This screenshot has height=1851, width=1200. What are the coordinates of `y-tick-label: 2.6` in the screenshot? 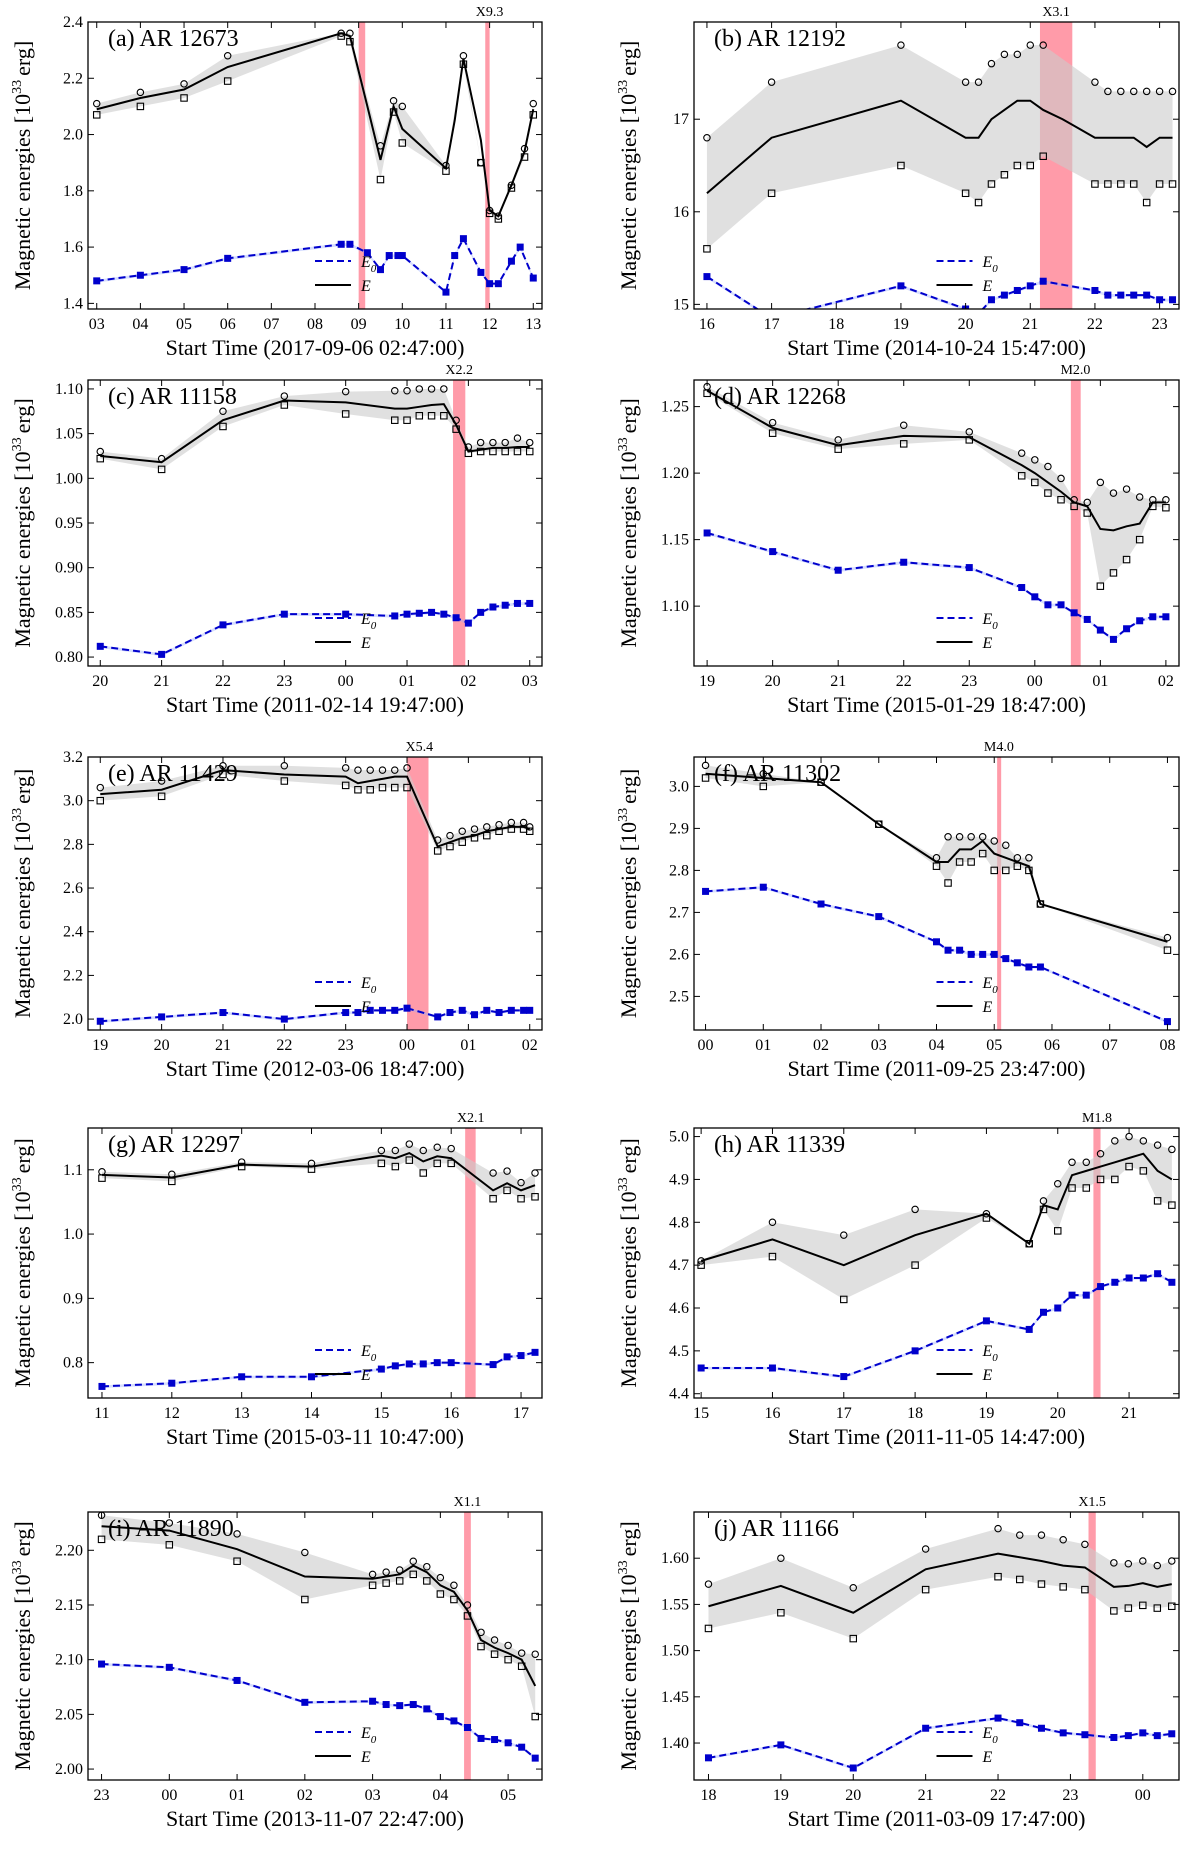 It's located at (679, 954).